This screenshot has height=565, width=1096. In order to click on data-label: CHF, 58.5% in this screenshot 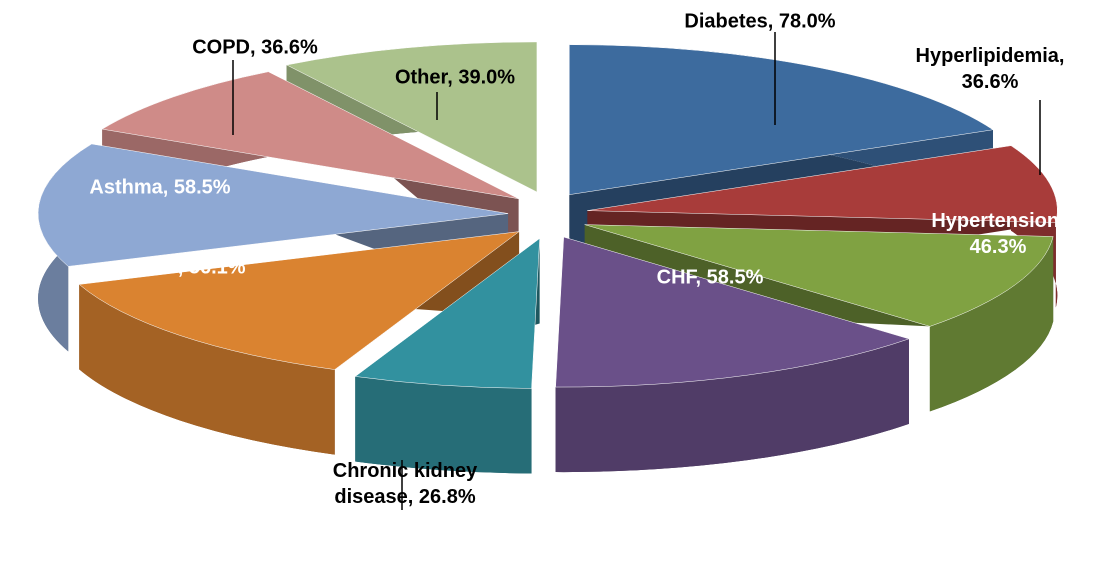, I will do `click(710, 277)`.